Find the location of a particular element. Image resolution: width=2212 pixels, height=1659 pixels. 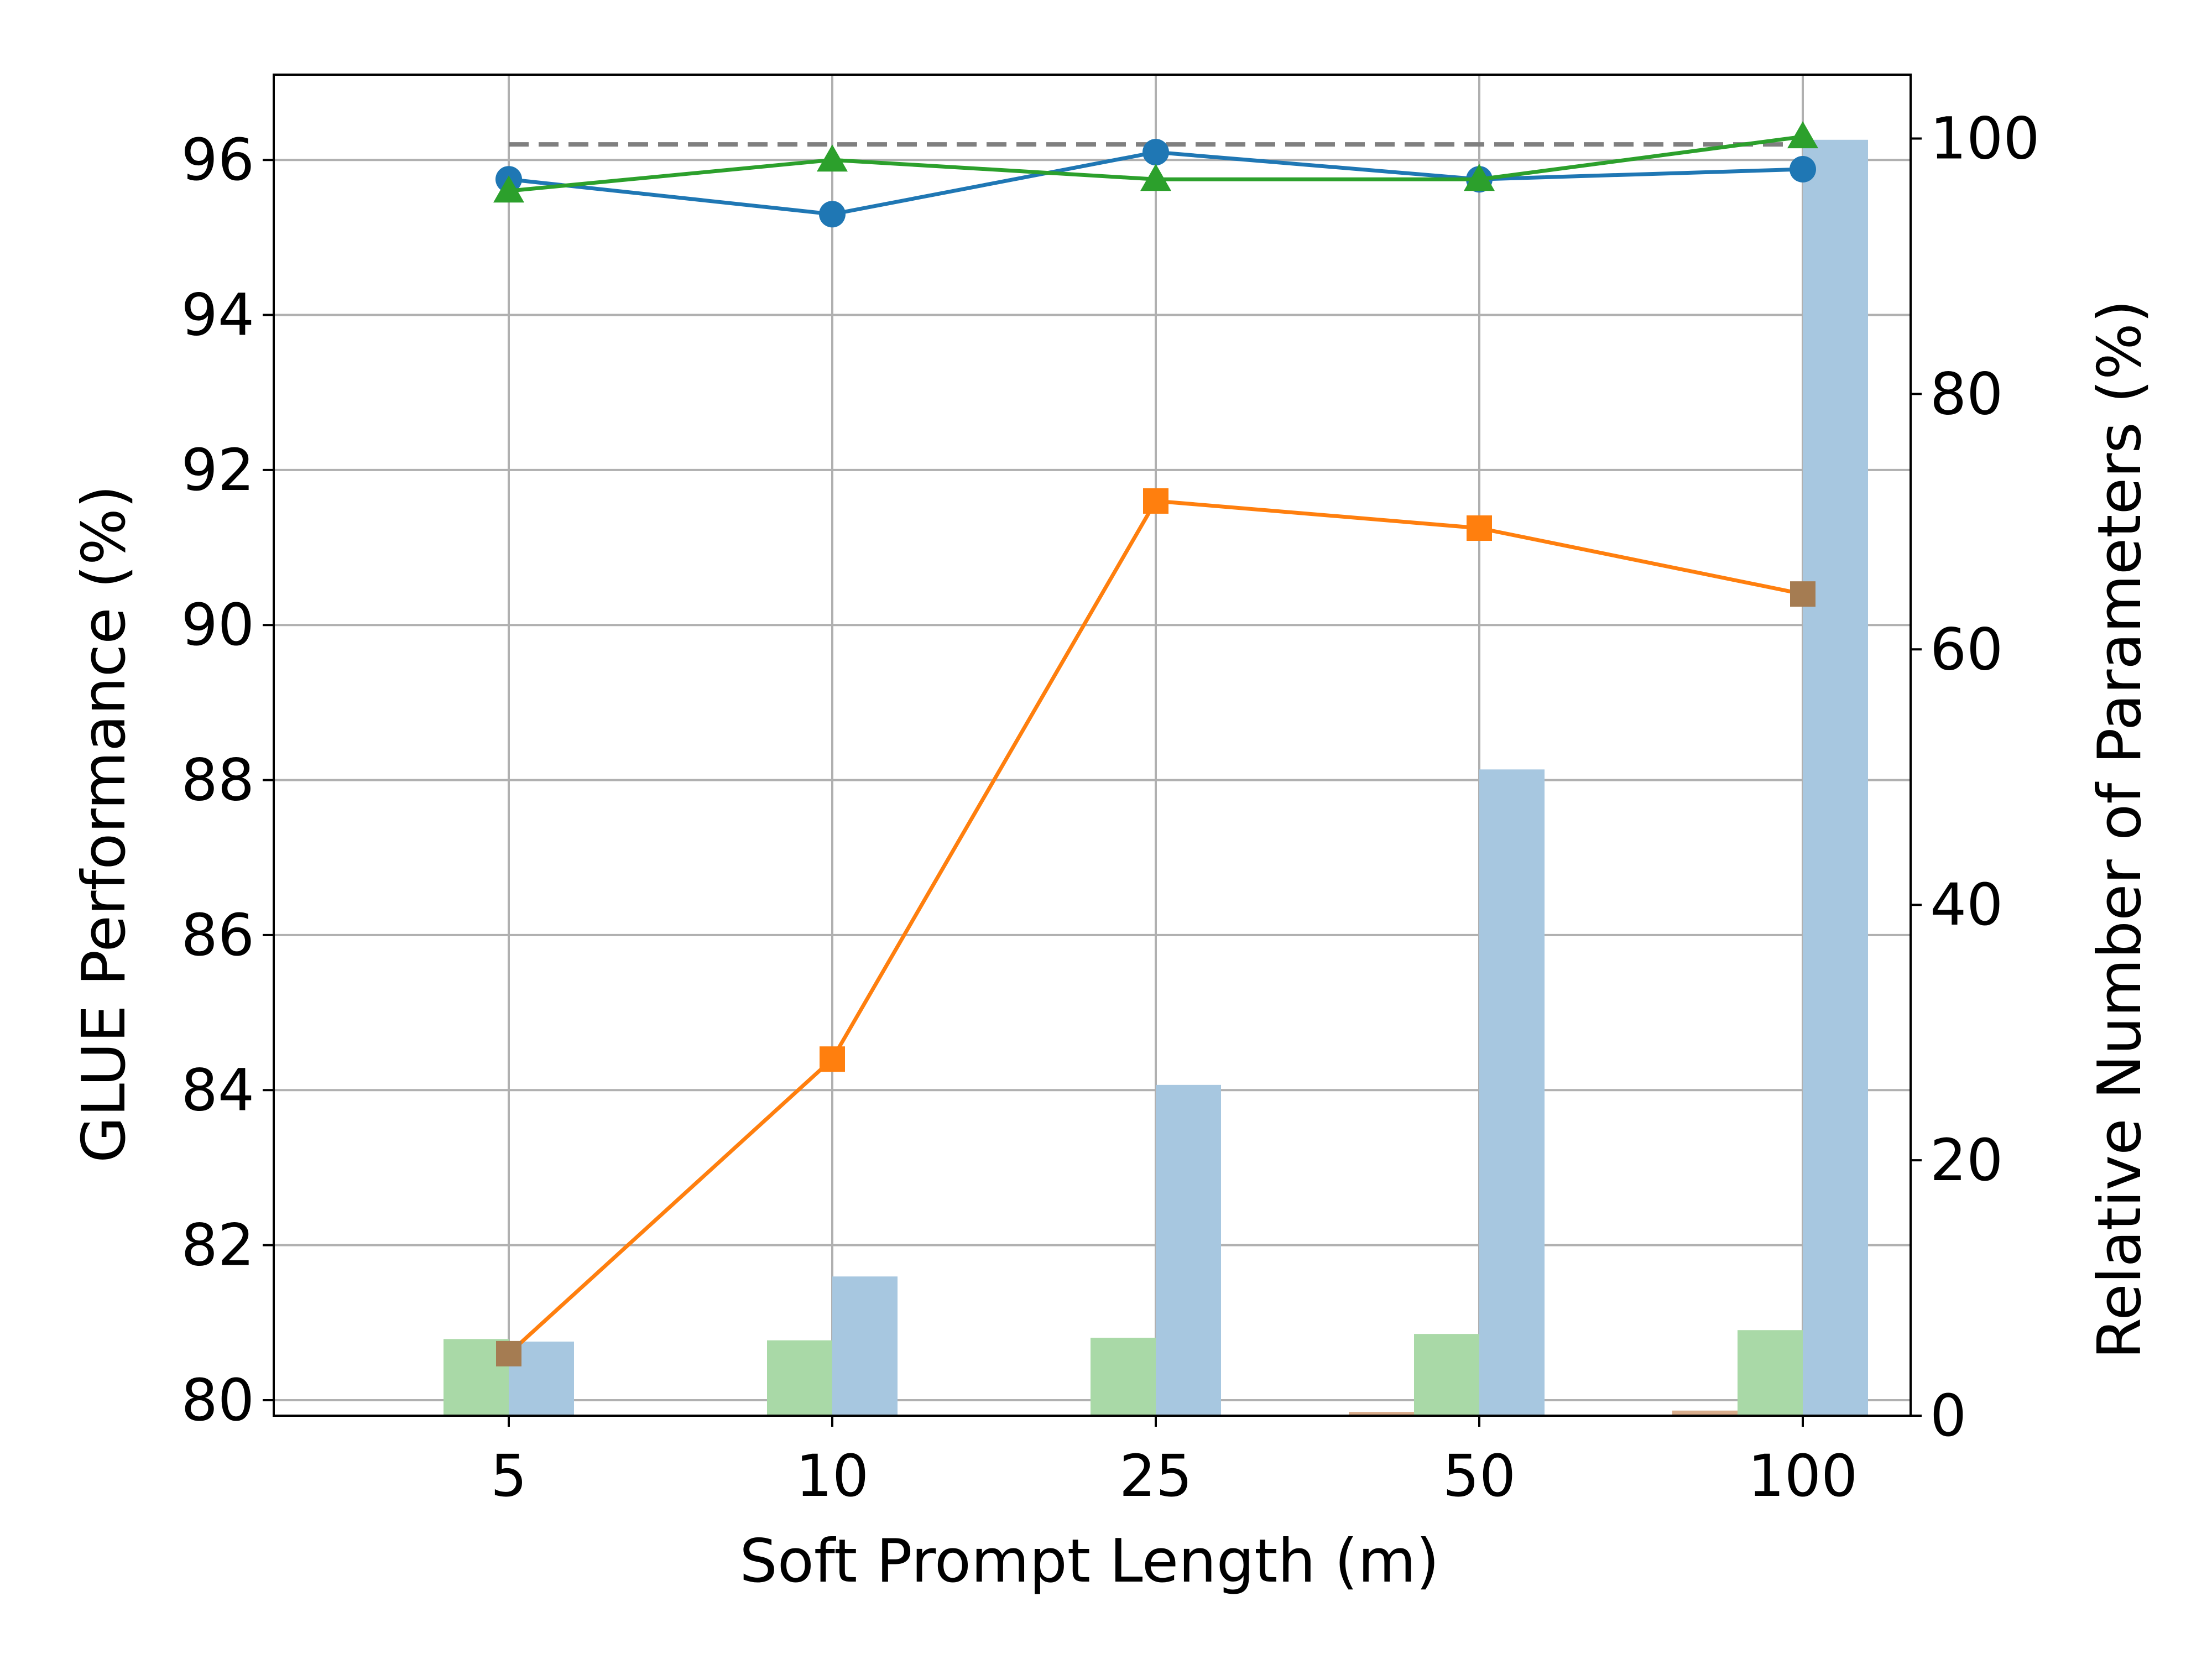

x-axis-label: Soft Prompt Length (m) is located at coordinates (1089, 1562).